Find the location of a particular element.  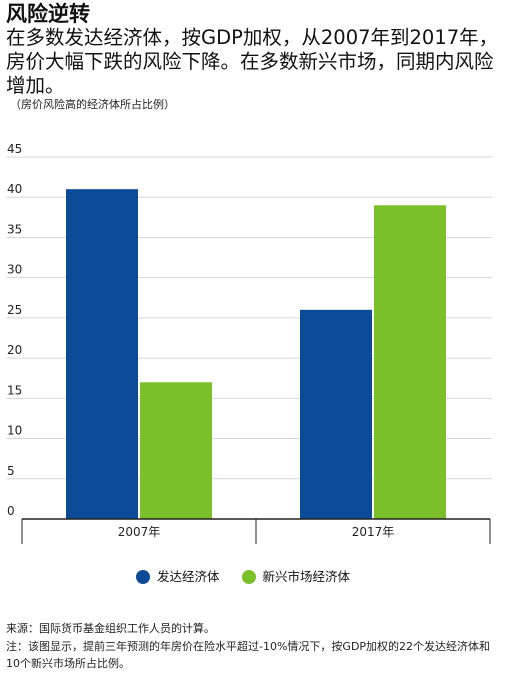

y-tick-label: 45 is located at coordinates (14, 149).